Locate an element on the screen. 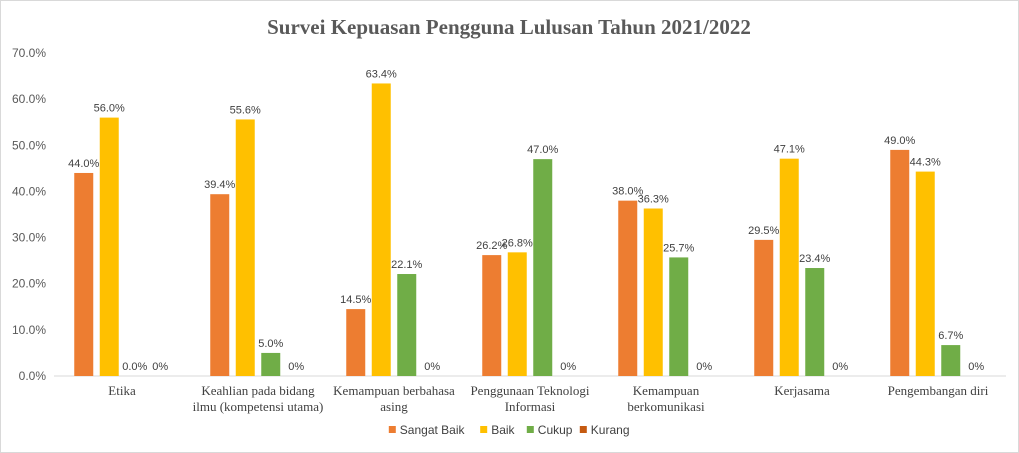  data-label: 14.5% is located at coordinates (355, 300).